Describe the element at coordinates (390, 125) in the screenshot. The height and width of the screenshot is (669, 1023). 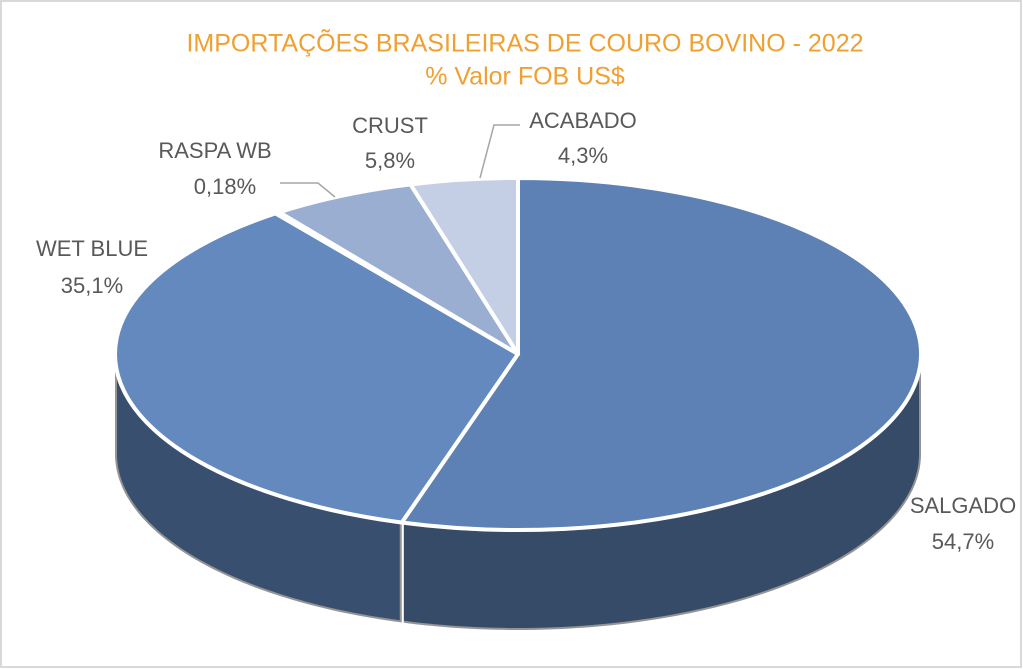
I see `label-name: CRUST` at that location.